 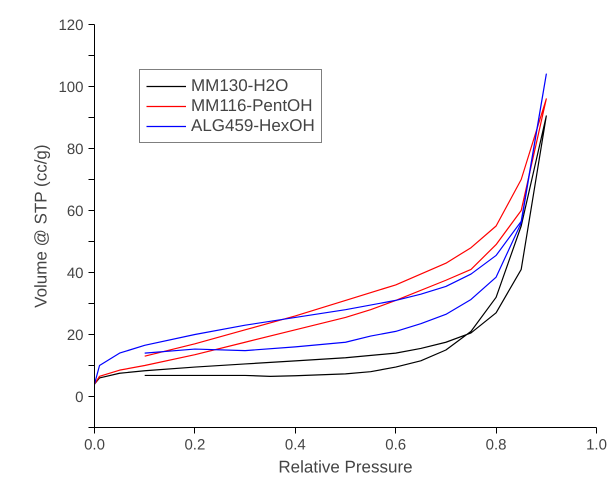 What do you see at coordinates (75, 335) in the screenshot?
I see `y-tick-label: 20` at bounding box center [75, 335].